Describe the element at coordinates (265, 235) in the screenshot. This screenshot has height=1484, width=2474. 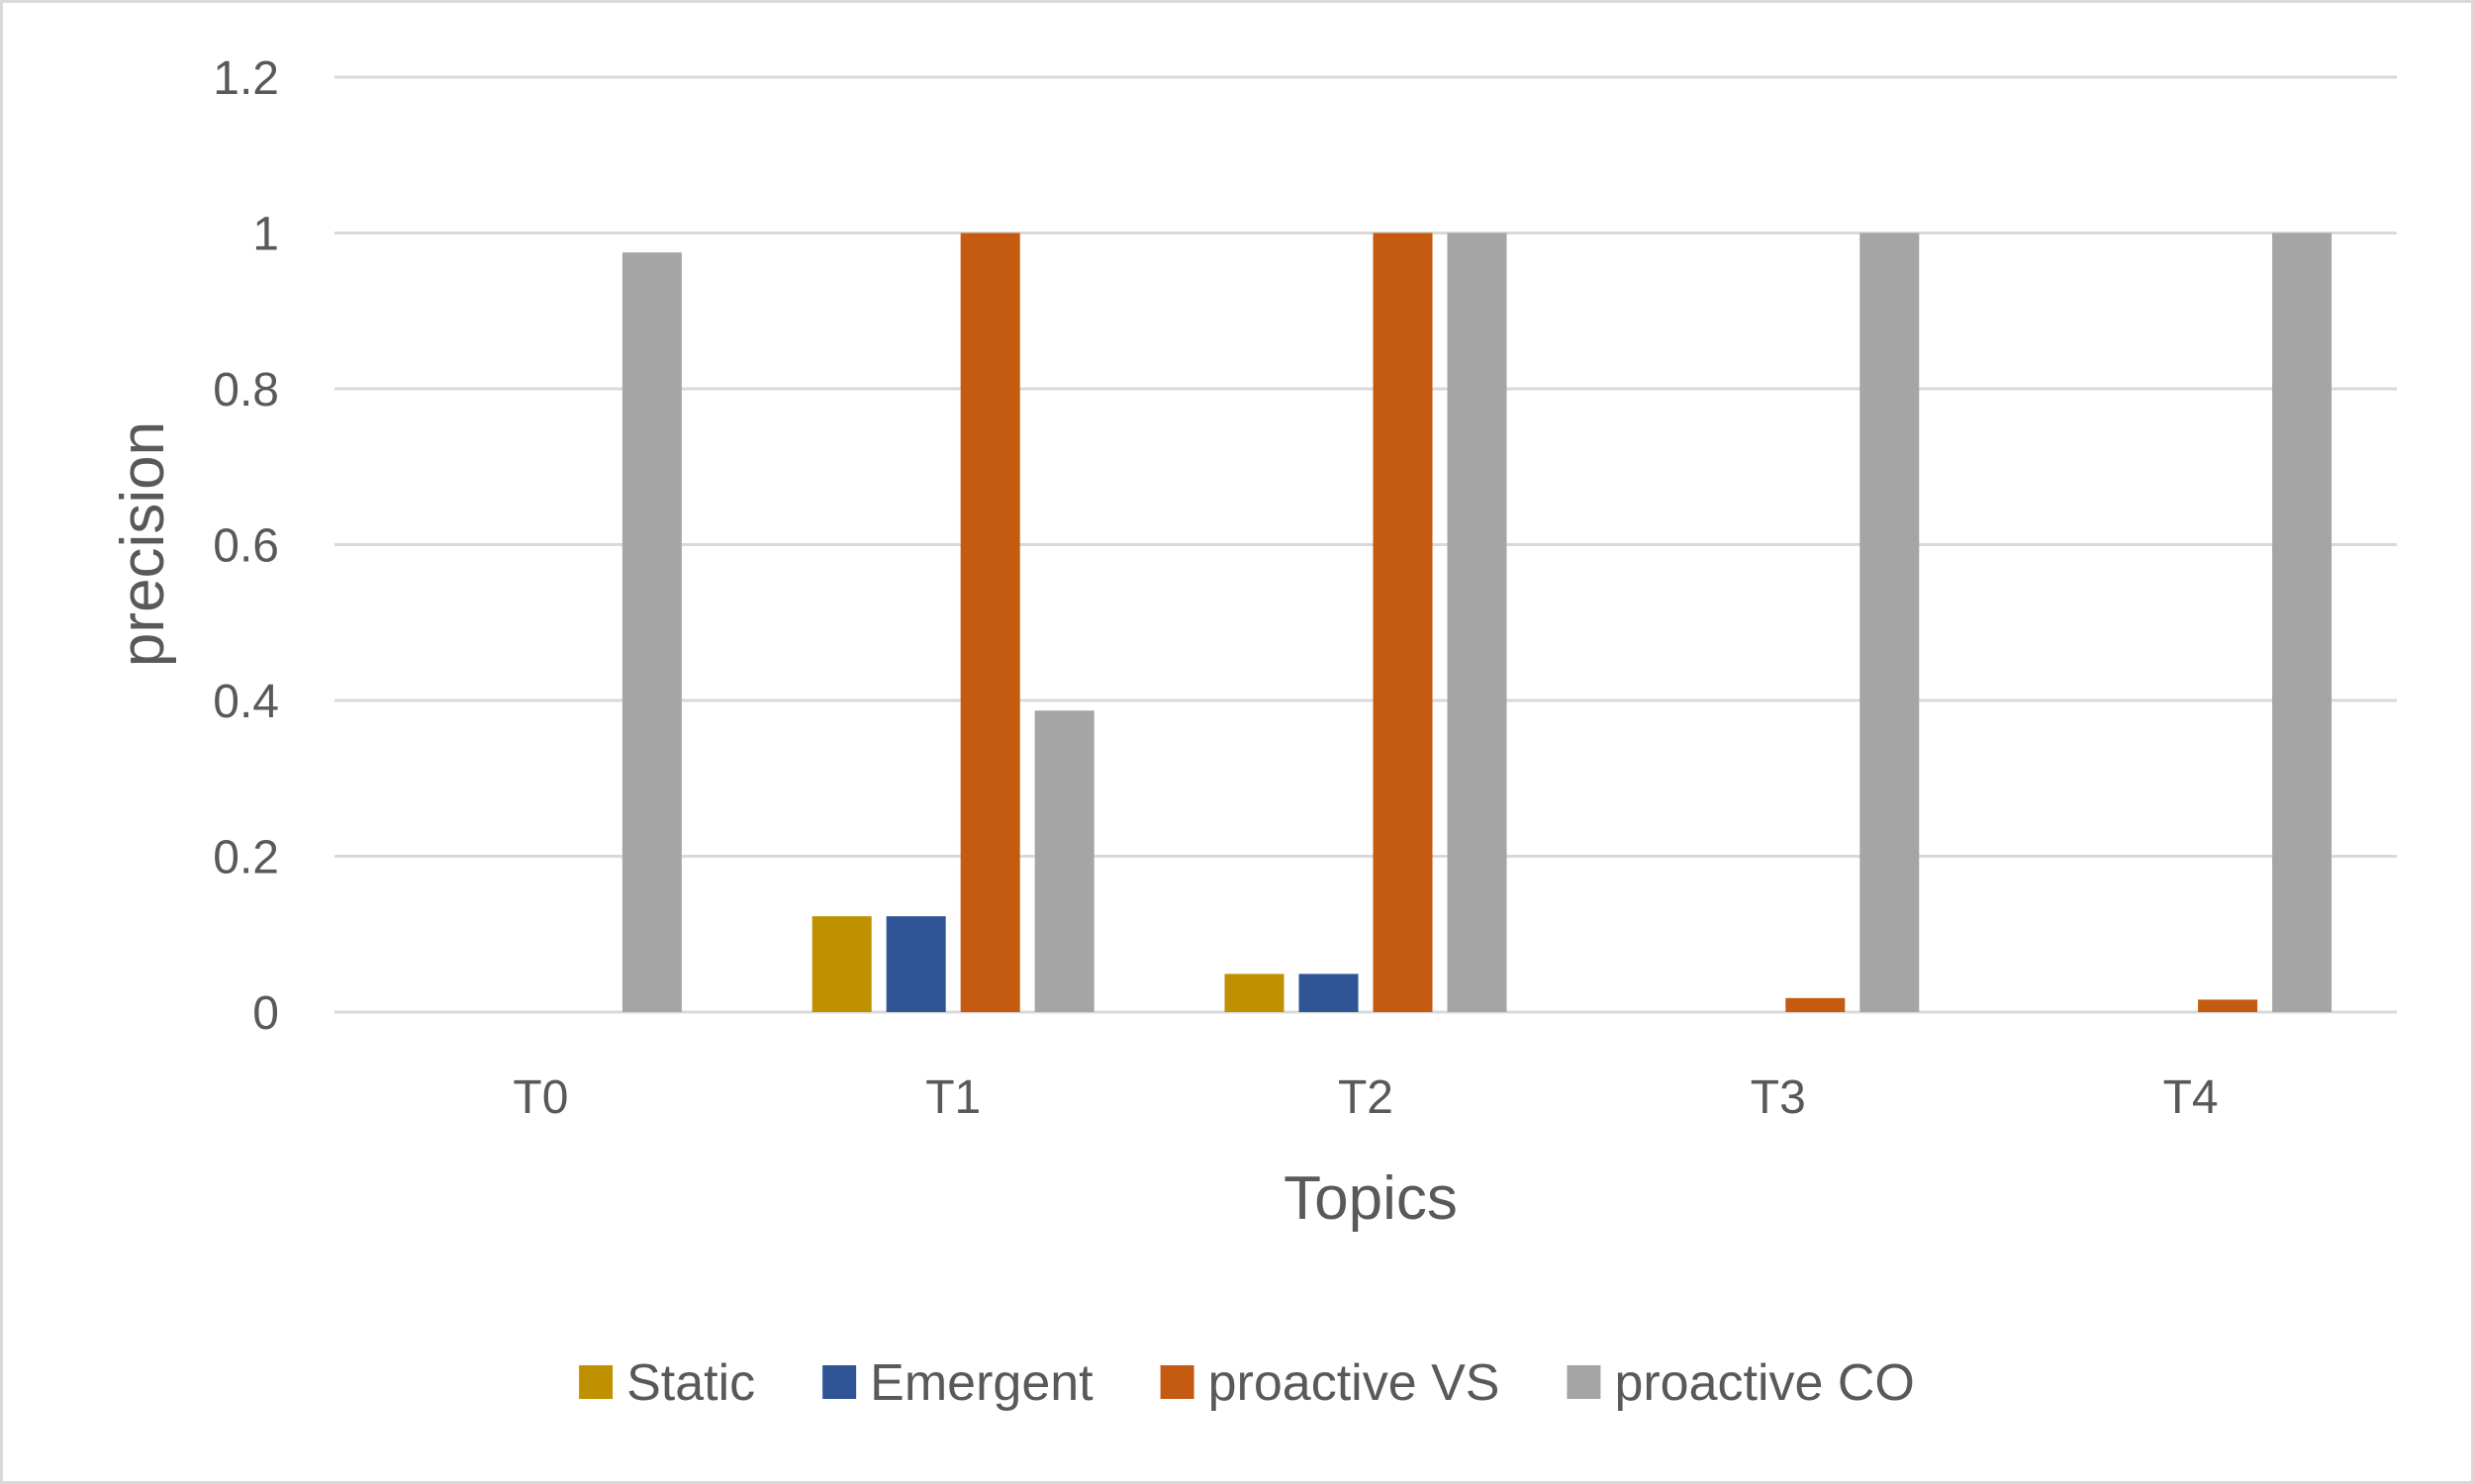
I see `y-tick-label: 1` at that location.